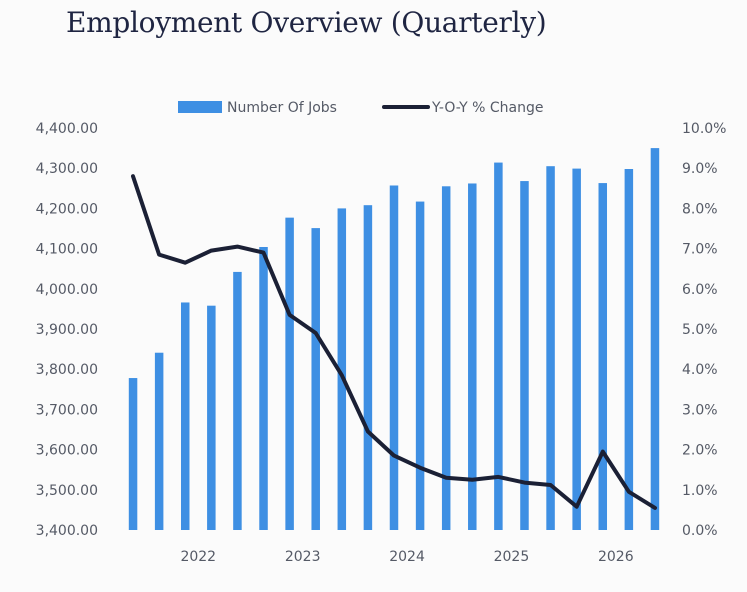  What do you see at coordinates (67, 129) in the screenshot?
I see `left-axis-tick-label: 4,400.00` at bounding box center [67, 129].